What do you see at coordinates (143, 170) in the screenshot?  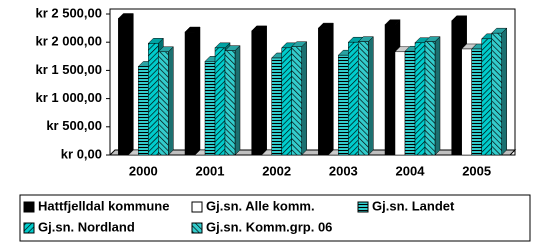 I see `x-tick-label: 2000` at bounding box center [143, 170].